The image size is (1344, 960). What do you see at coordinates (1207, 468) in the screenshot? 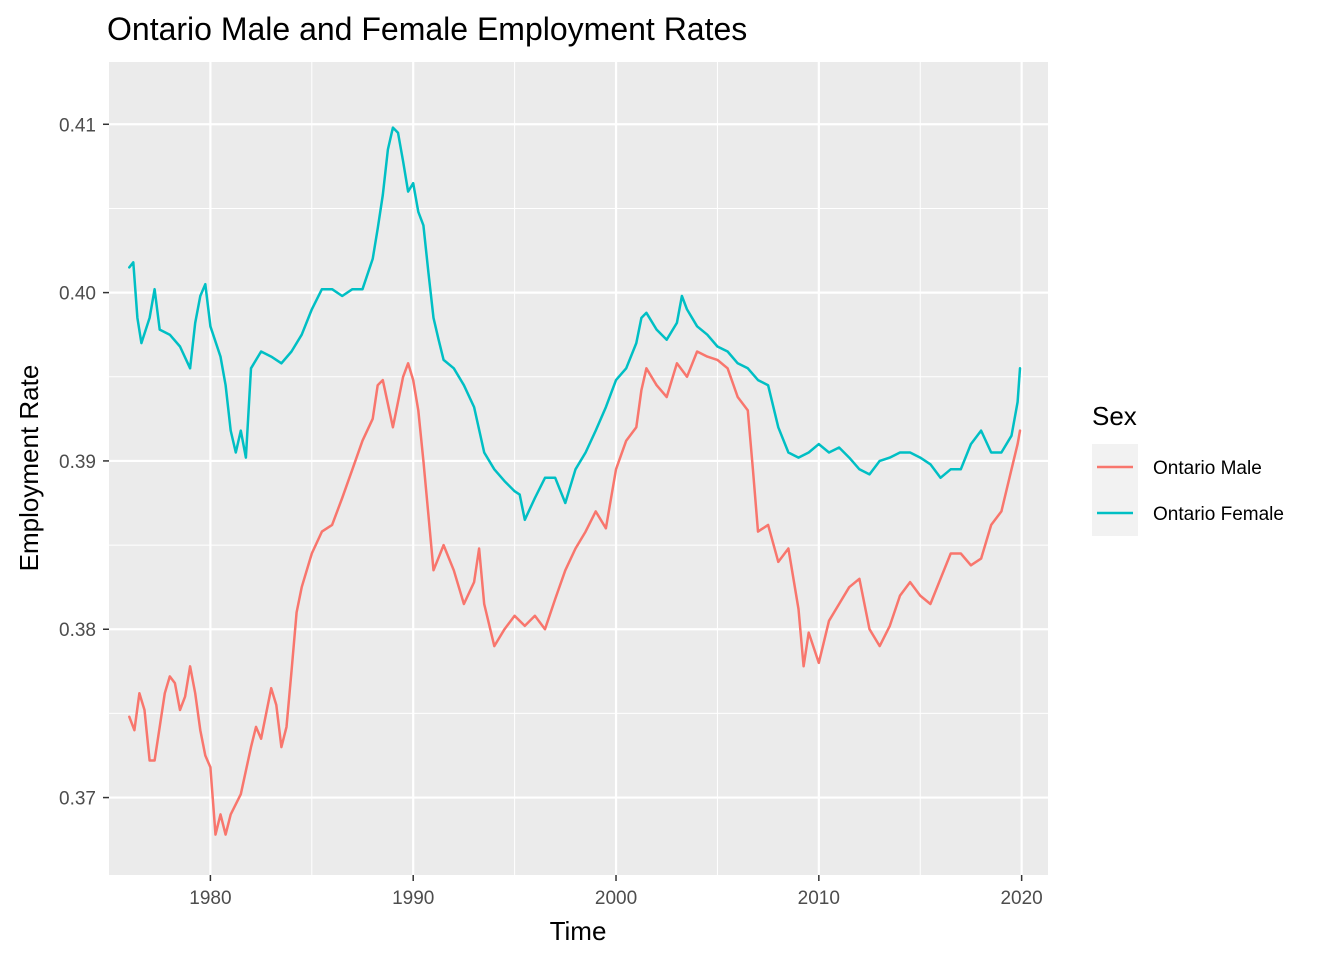
I see `legend-label-male: Ontario Male` at bounding box center [1207, 468].